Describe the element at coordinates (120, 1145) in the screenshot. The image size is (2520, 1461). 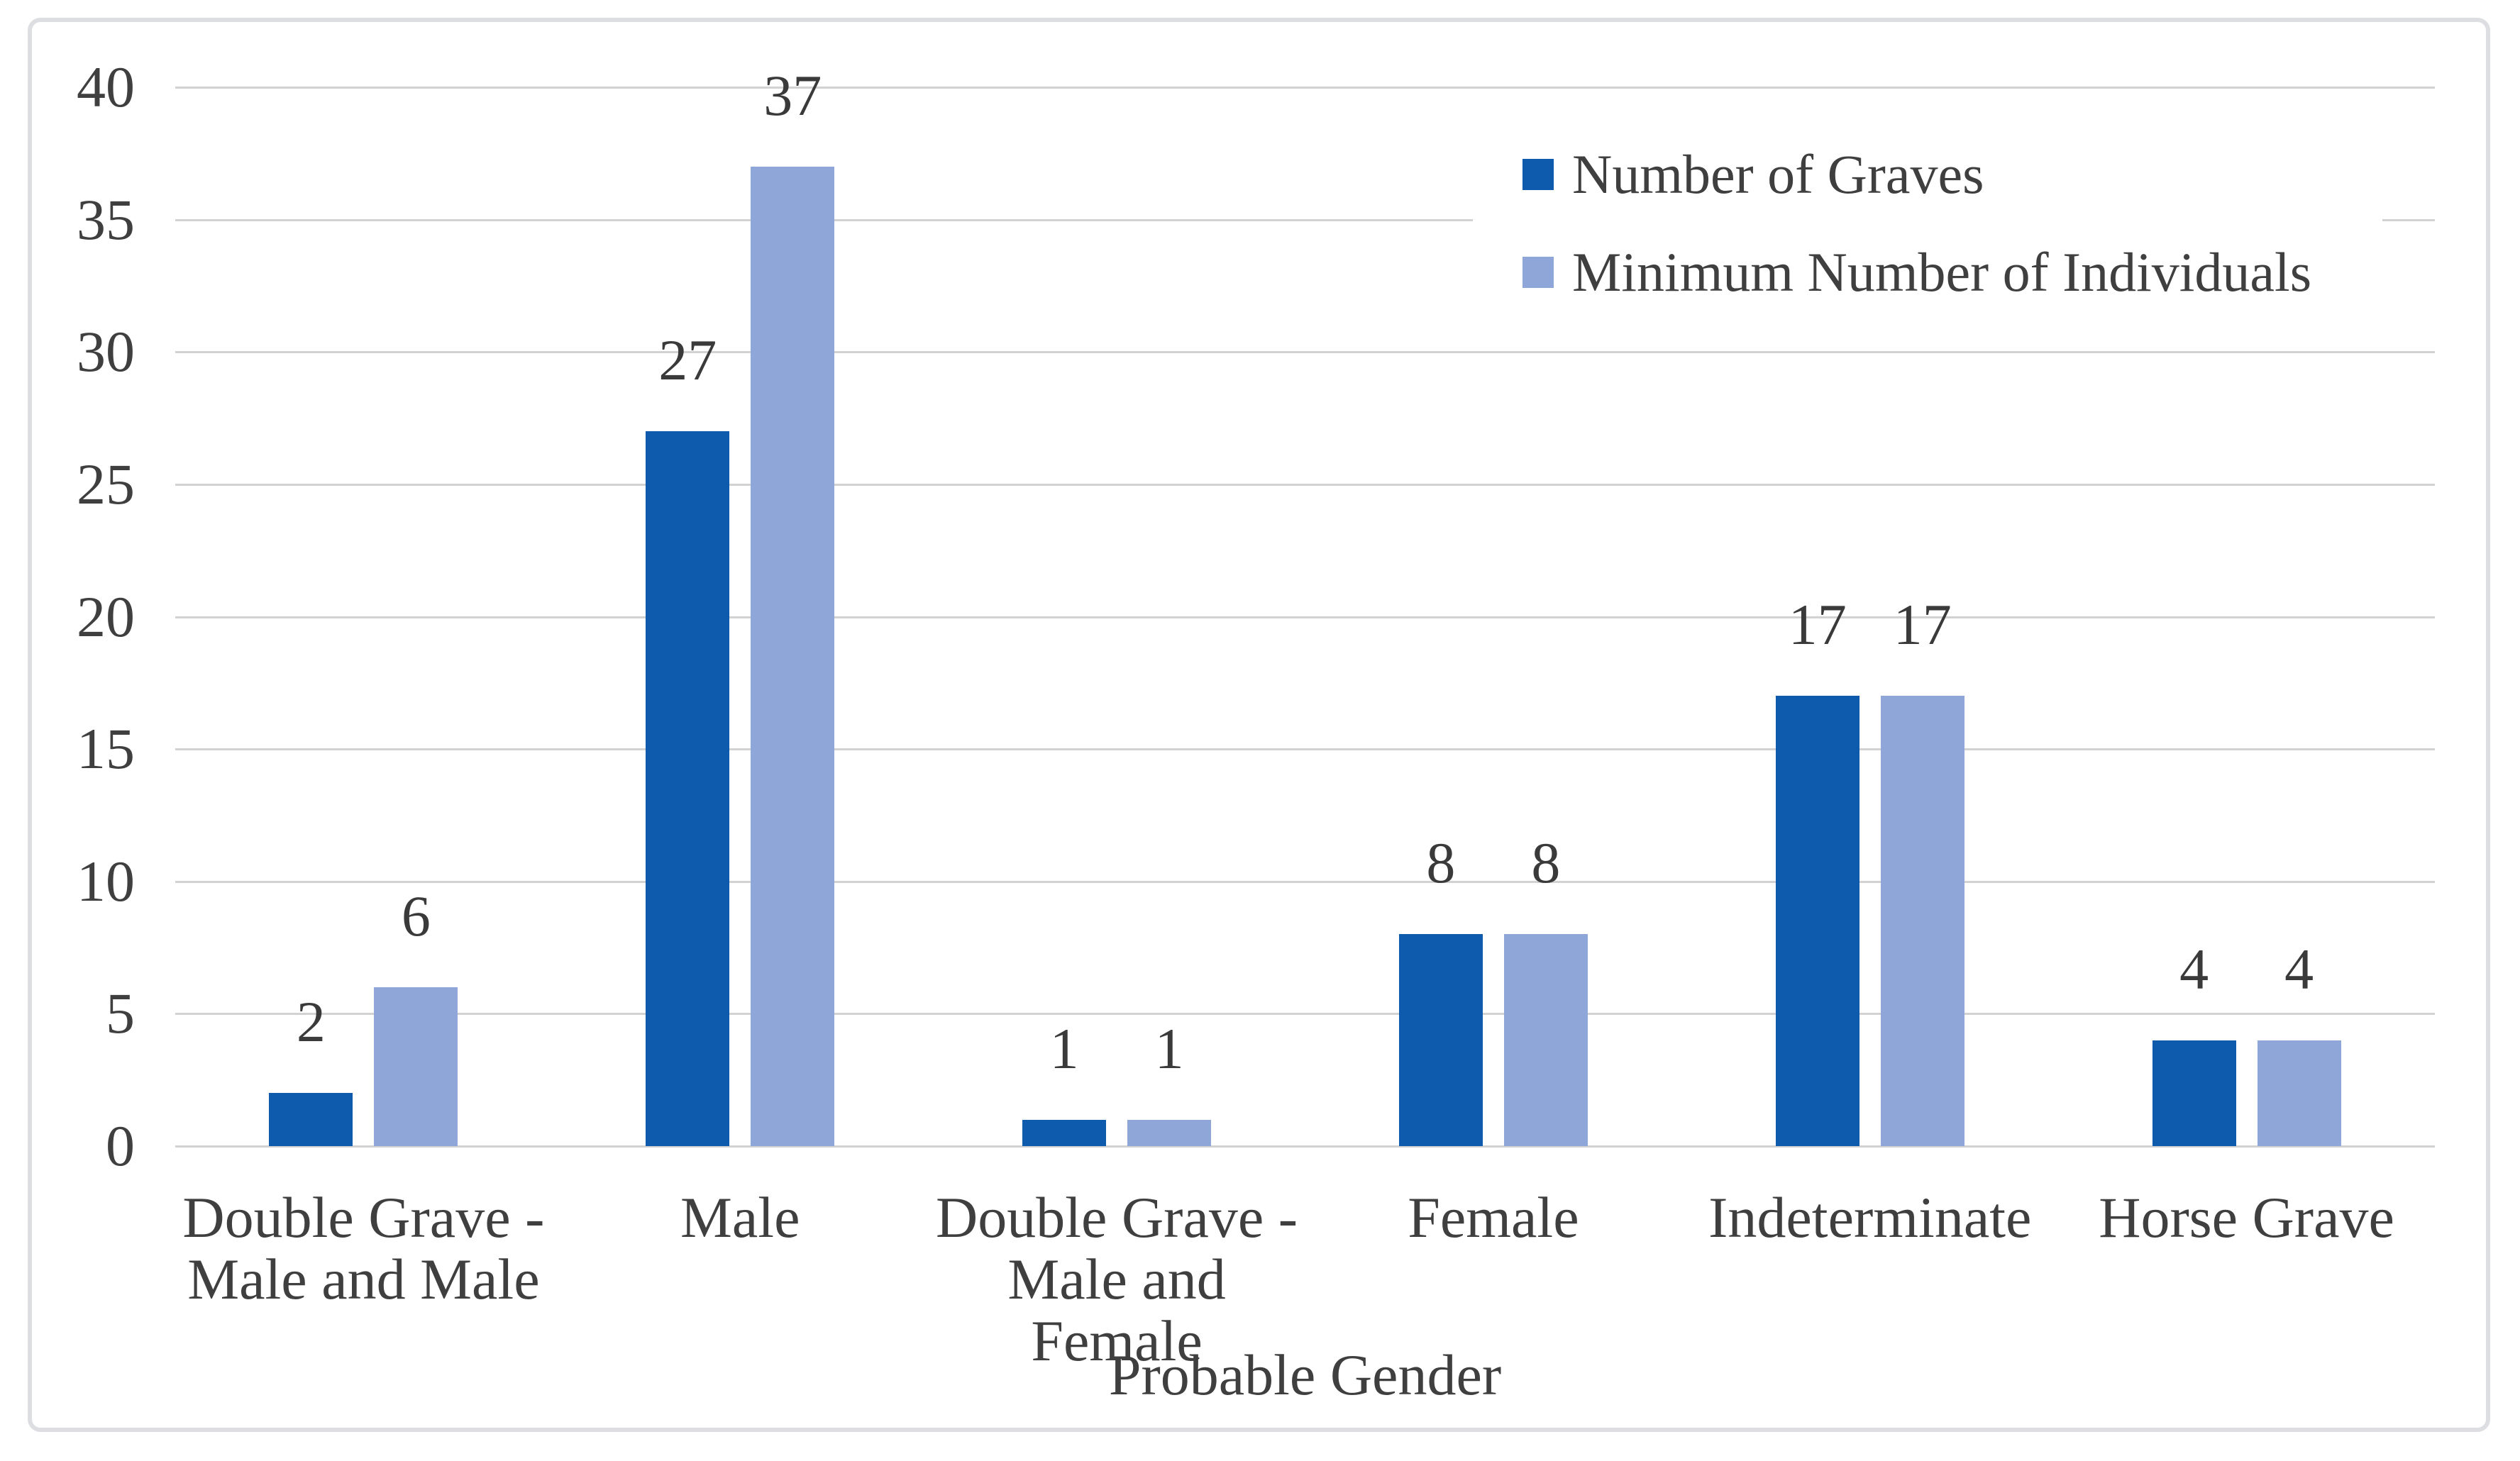
I see `y-tick-label: 0` at that location.